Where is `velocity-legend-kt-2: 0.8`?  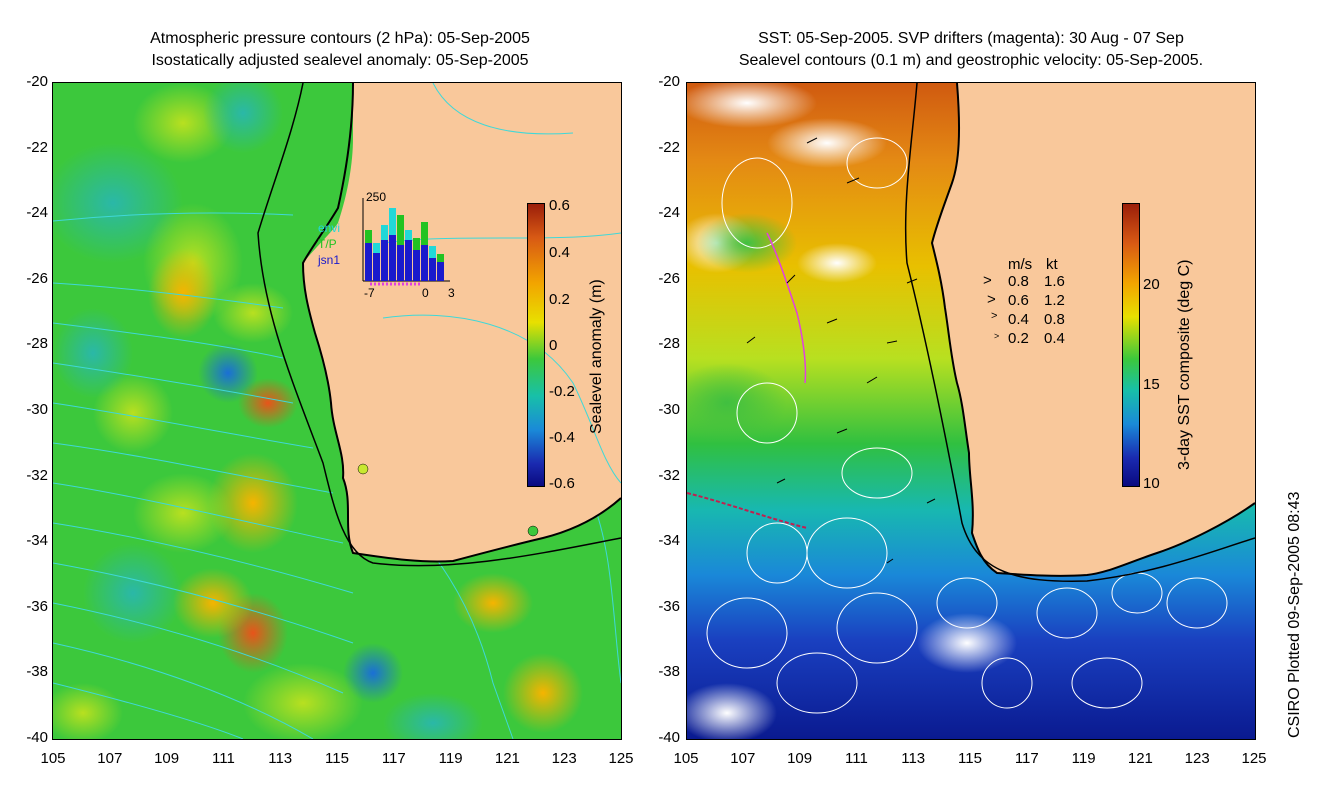
velocity-legend-kt-2: 0.8 is located at coordinates (1054, 319).